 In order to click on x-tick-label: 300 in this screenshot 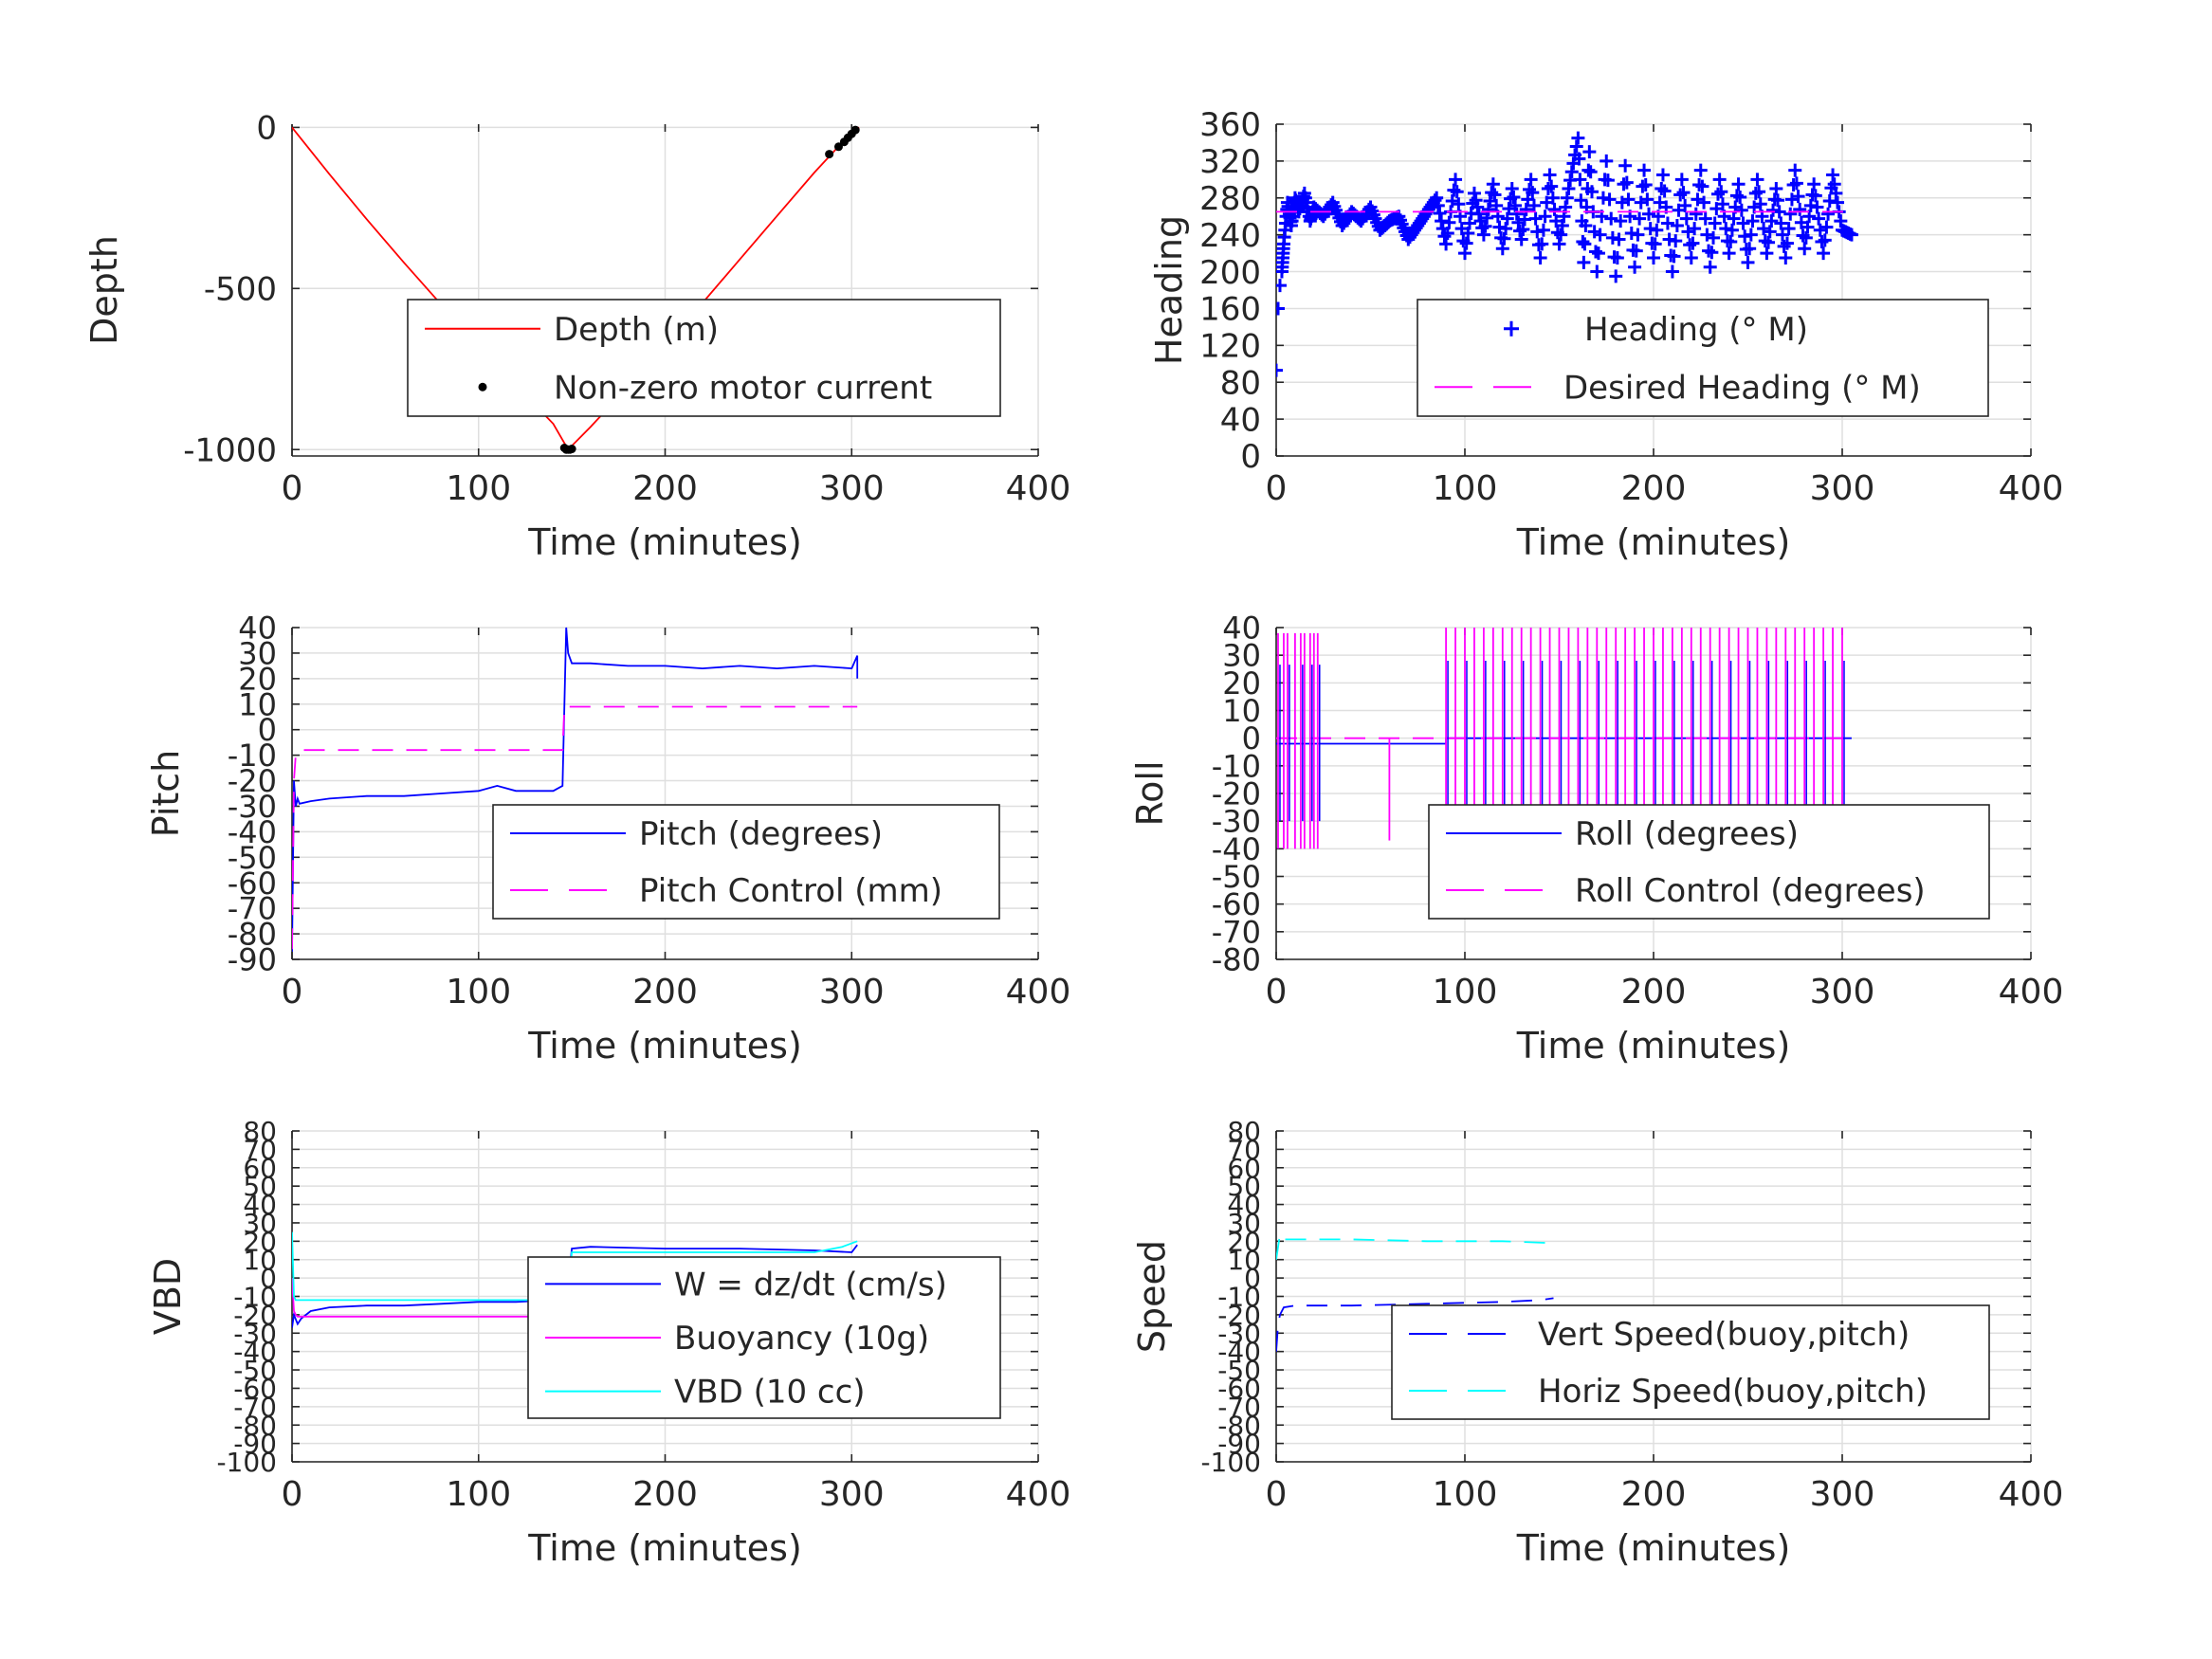, I will do `click(852, 488)`.